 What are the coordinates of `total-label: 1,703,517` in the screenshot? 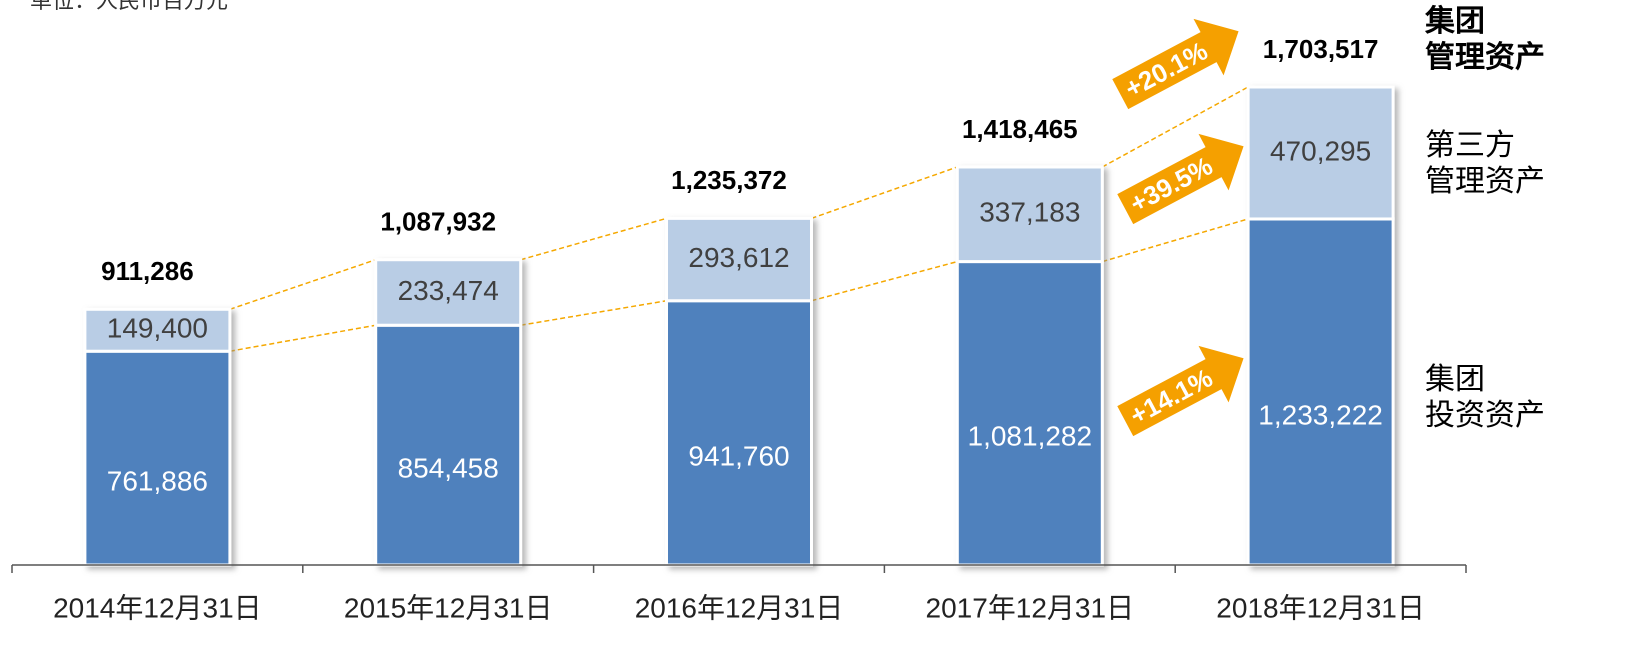 It's located at (1321, 49).